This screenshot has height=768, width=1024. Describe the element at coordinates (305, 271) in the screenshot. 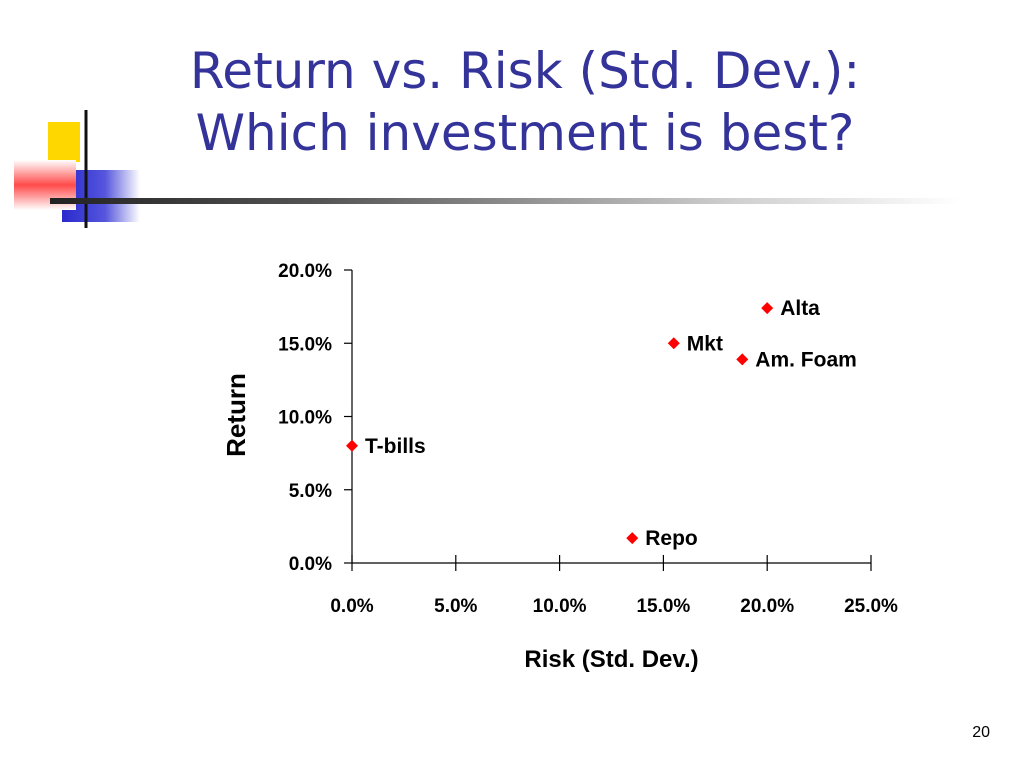

I see `y-tick-label: 20.0%` at that location.